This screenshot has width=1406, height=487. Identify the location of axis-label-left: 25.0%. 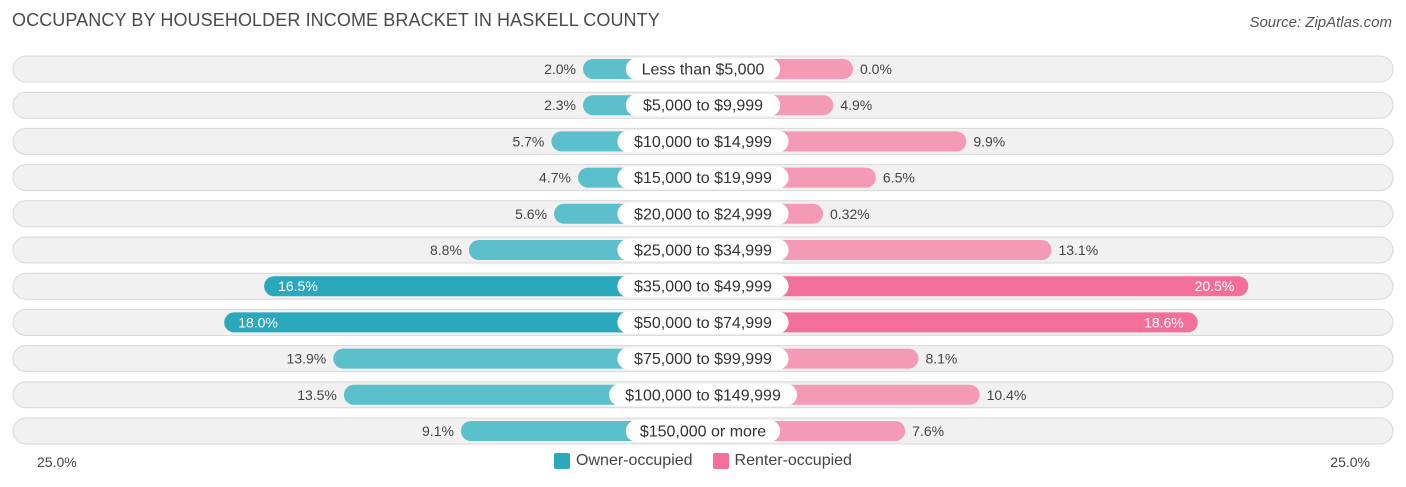
(57, 462).